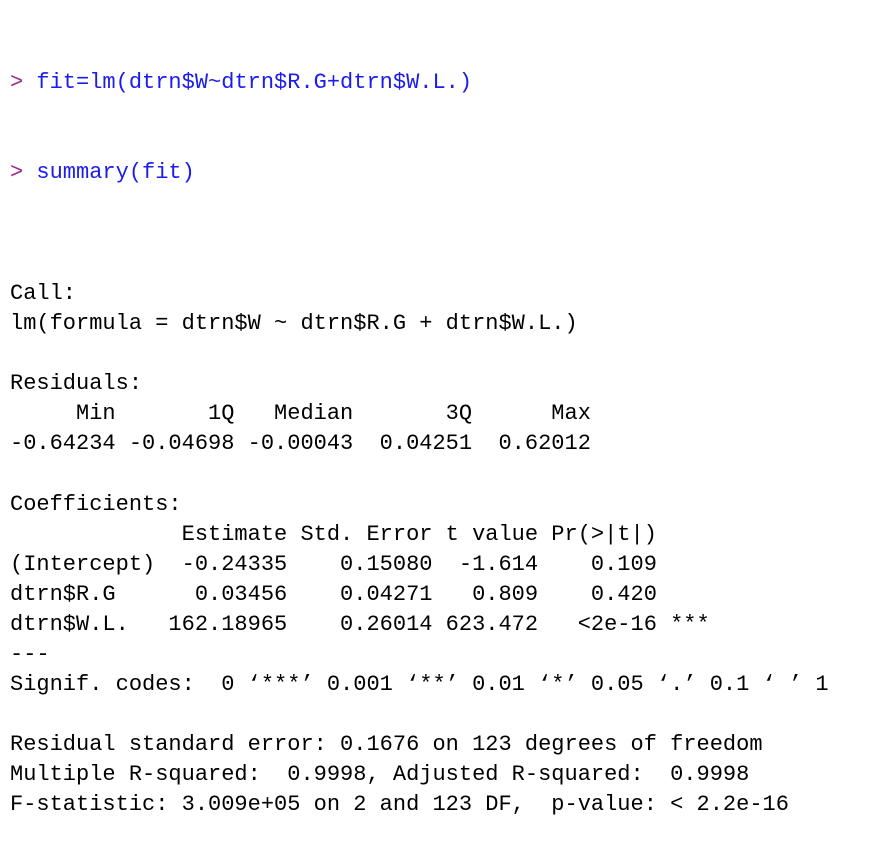  Describe the element at coordinates (307, 414) in the screenshot. I see `output-line: Min 1Q Median 3Q Max` at that location.